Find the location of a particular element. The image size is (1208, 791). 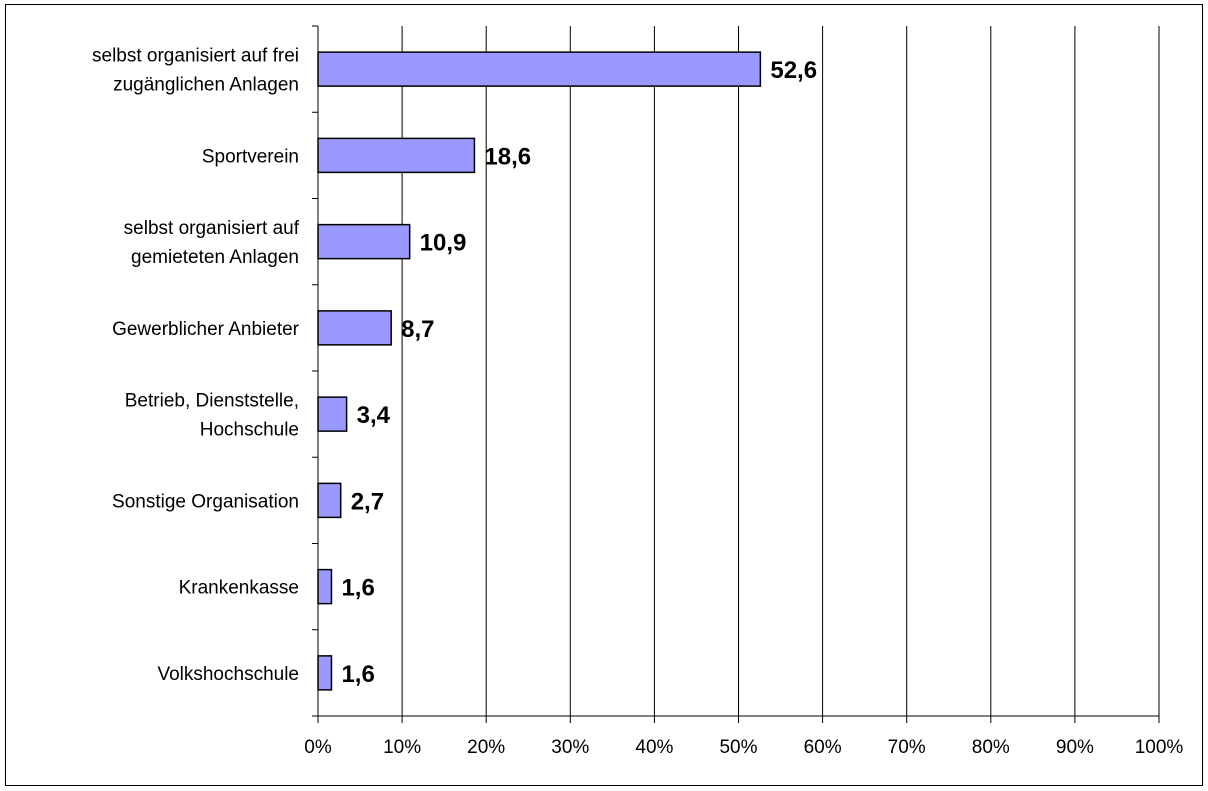

x-tick-label: 70% is located at coordinates (907, 747).